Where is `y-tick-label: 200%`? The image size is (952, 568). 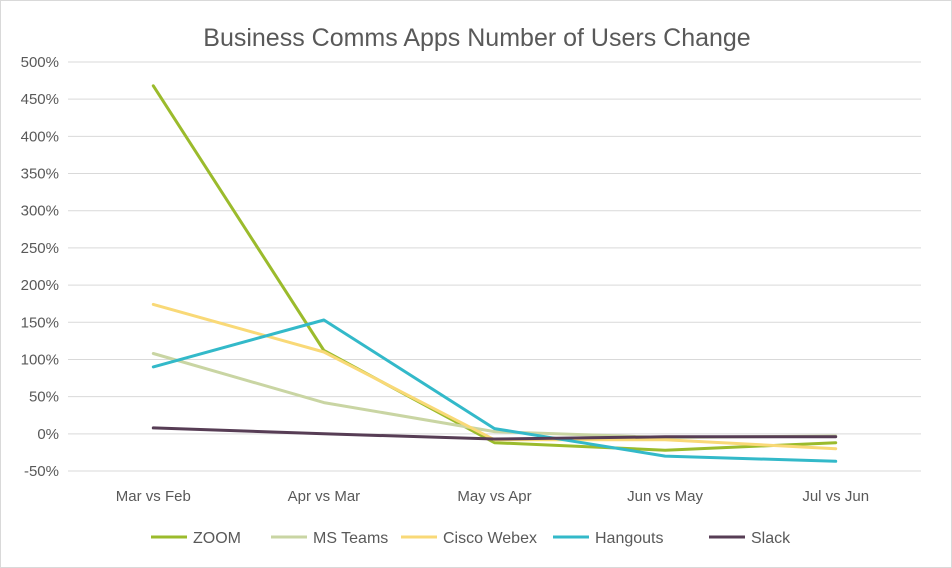 y-tick-label: 200% is located at coordinates (40, 285).